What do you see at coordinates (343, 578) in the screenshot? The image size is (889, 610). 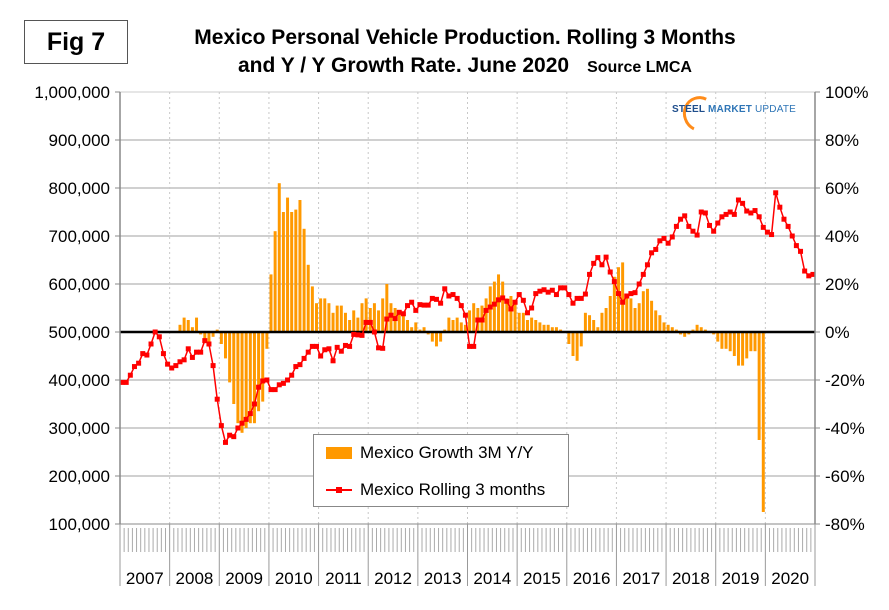 I see `x-tick-label: 2011` at bounding box center [343, 578].